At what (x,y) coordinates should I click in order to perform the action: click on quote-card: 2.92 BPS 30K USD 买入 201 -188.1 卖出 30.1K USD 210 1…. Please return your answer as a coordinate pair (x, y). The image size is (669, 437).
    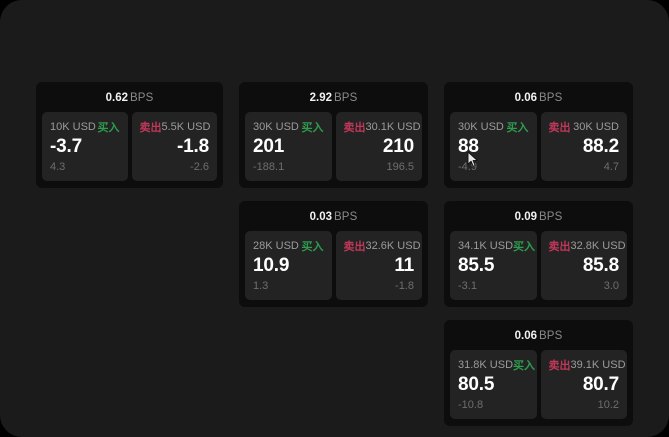
    Looking at the image, I should click on (333, 135).